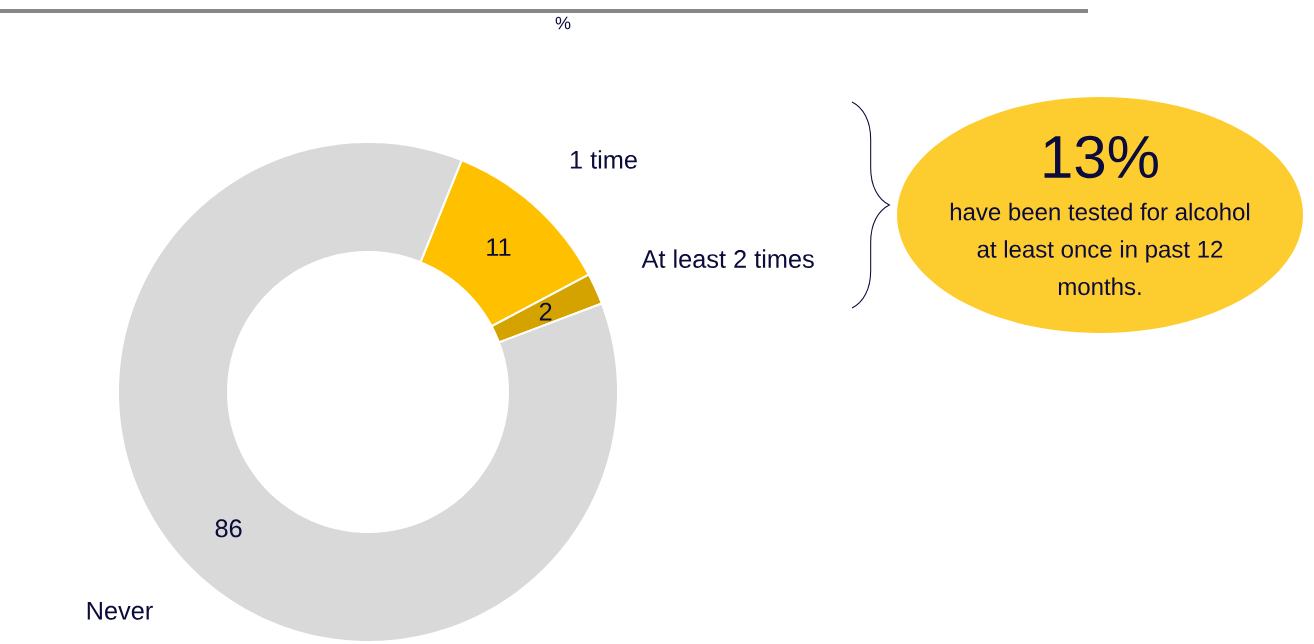 The image size is (1314, 644). Describe the element at coordinates (228, 528) in the screenshot. I see `data-label: 86` at that location.